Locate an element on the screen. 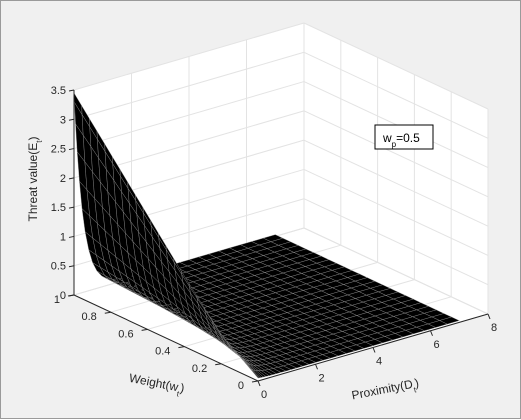 The height and width of the screenshot is (420, 521). surface-patch is located at coordinates (449, 320).